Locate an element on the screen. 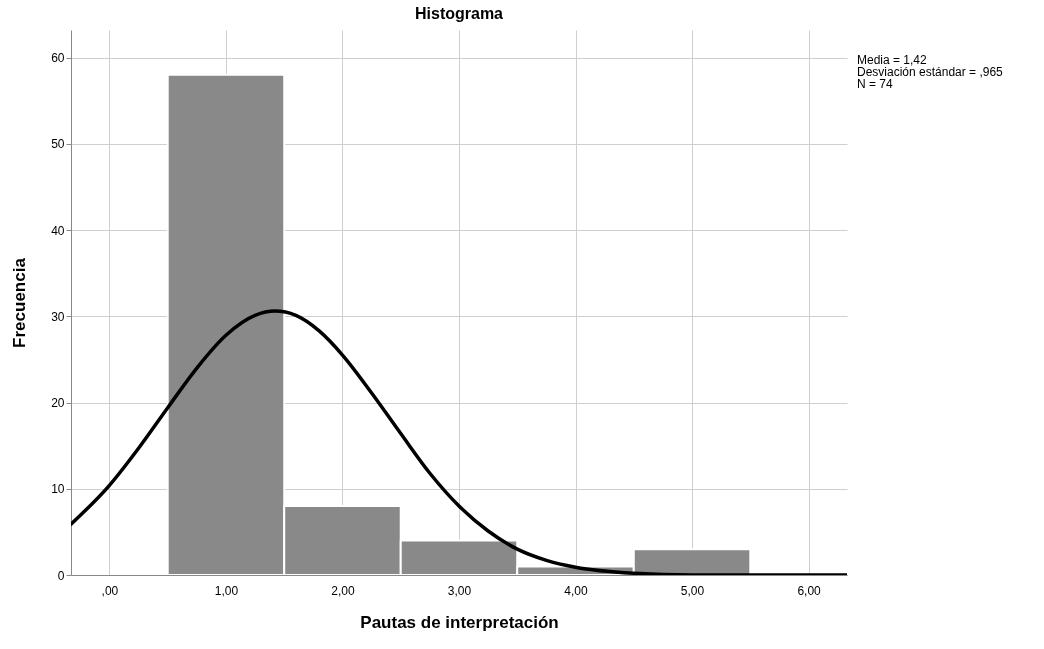 The image size is (1044, 649). y-tick-label: 40 is located at coordinates (58, 230).